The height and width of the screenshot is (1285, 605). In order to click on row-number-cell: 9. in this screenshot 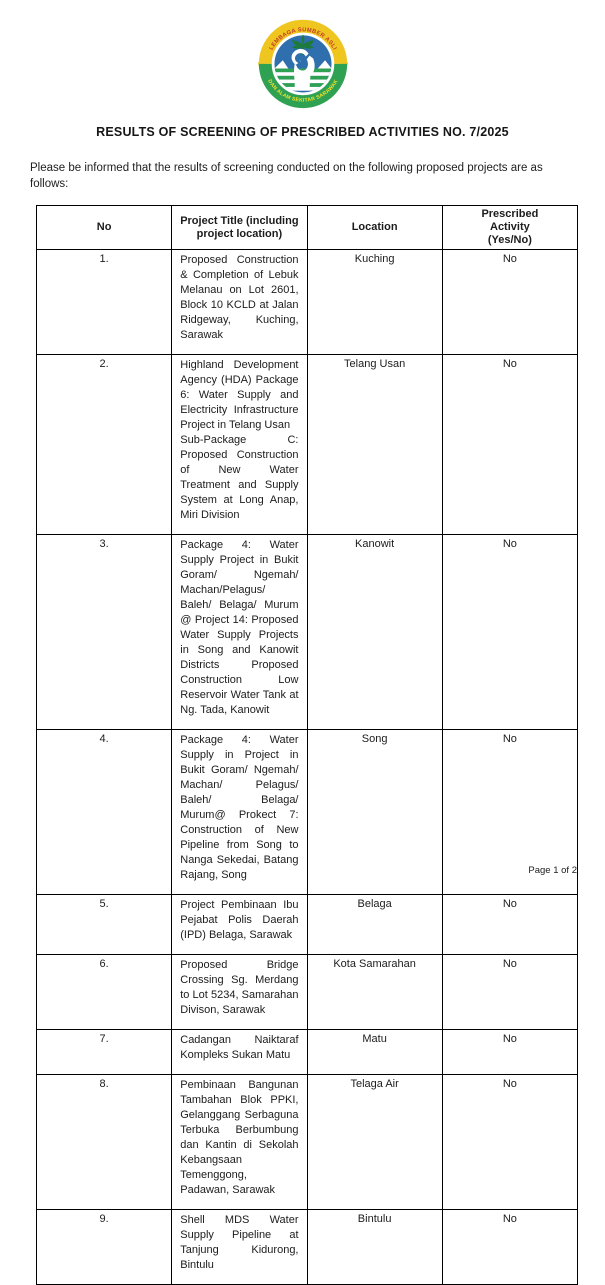, I will do `click(104, 1247)`.